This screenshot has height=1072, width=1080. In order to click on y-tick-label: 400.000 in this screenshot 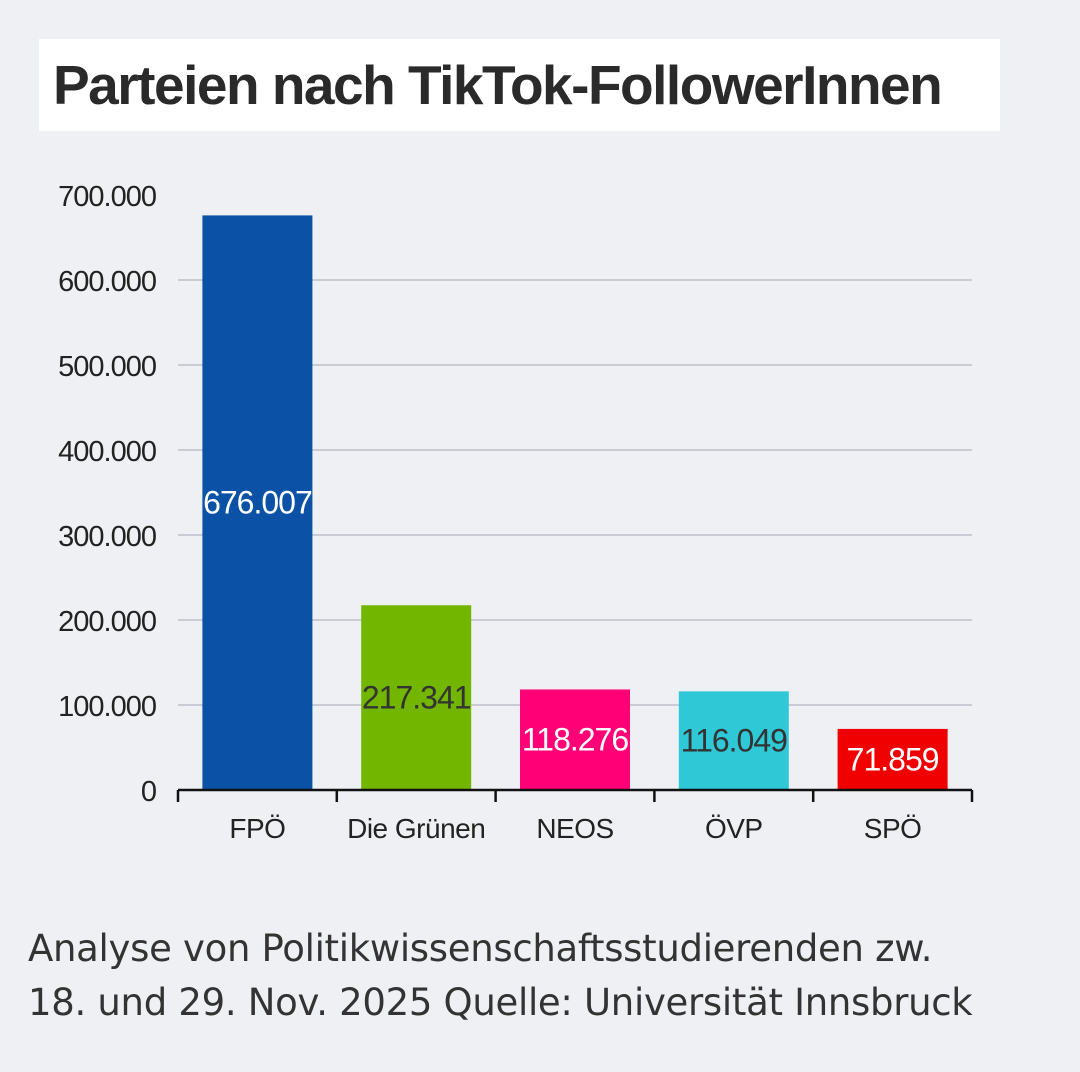, I will do `click(107, 452)`.